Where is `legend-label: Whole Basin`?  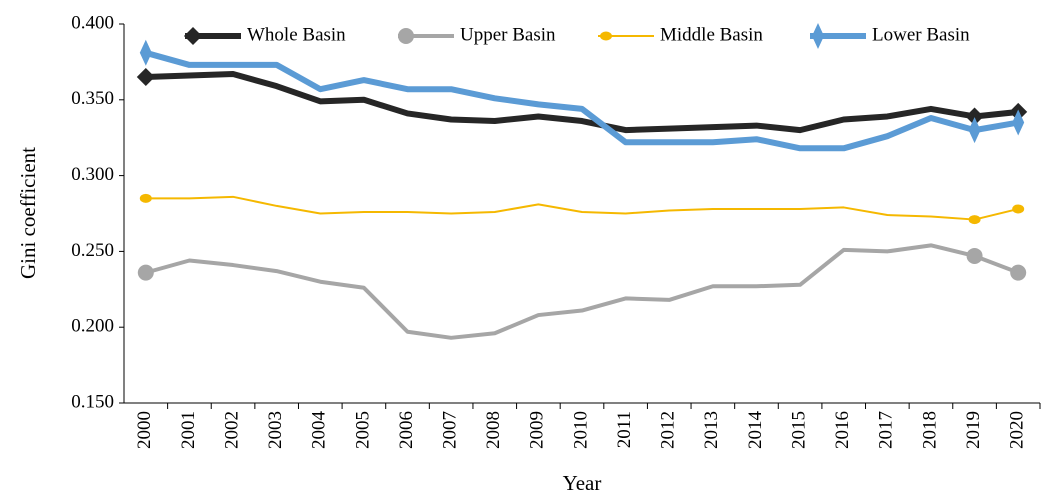
legend-label: Whole Basin is located at coordinates (296, 34).